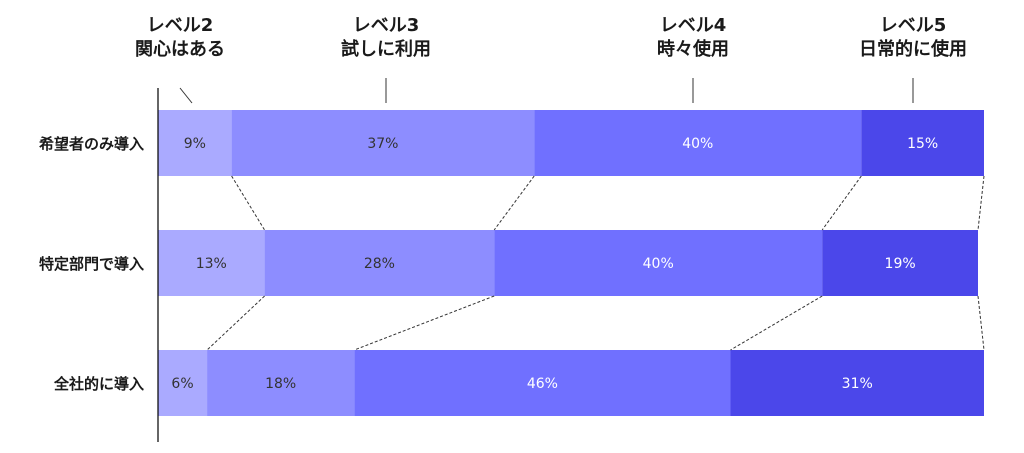 The width and height of the screenshot is (1024, 453). Describe the element at coordinates (693, 37) in the screenshot. I see `legend-label: レベル4 時々使用` at that location.